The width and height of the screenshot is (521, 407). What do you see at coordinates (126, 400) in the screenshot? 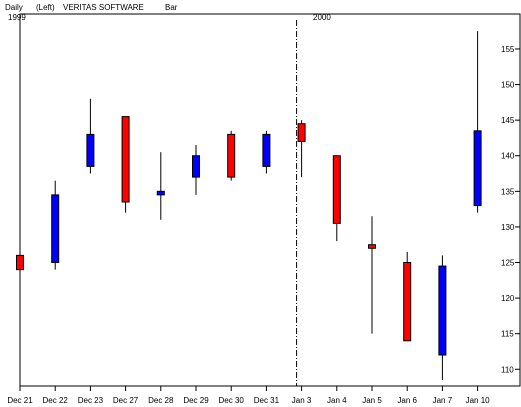
I see `x-tick-label: Dec 27` at bounding box center [126, 400].